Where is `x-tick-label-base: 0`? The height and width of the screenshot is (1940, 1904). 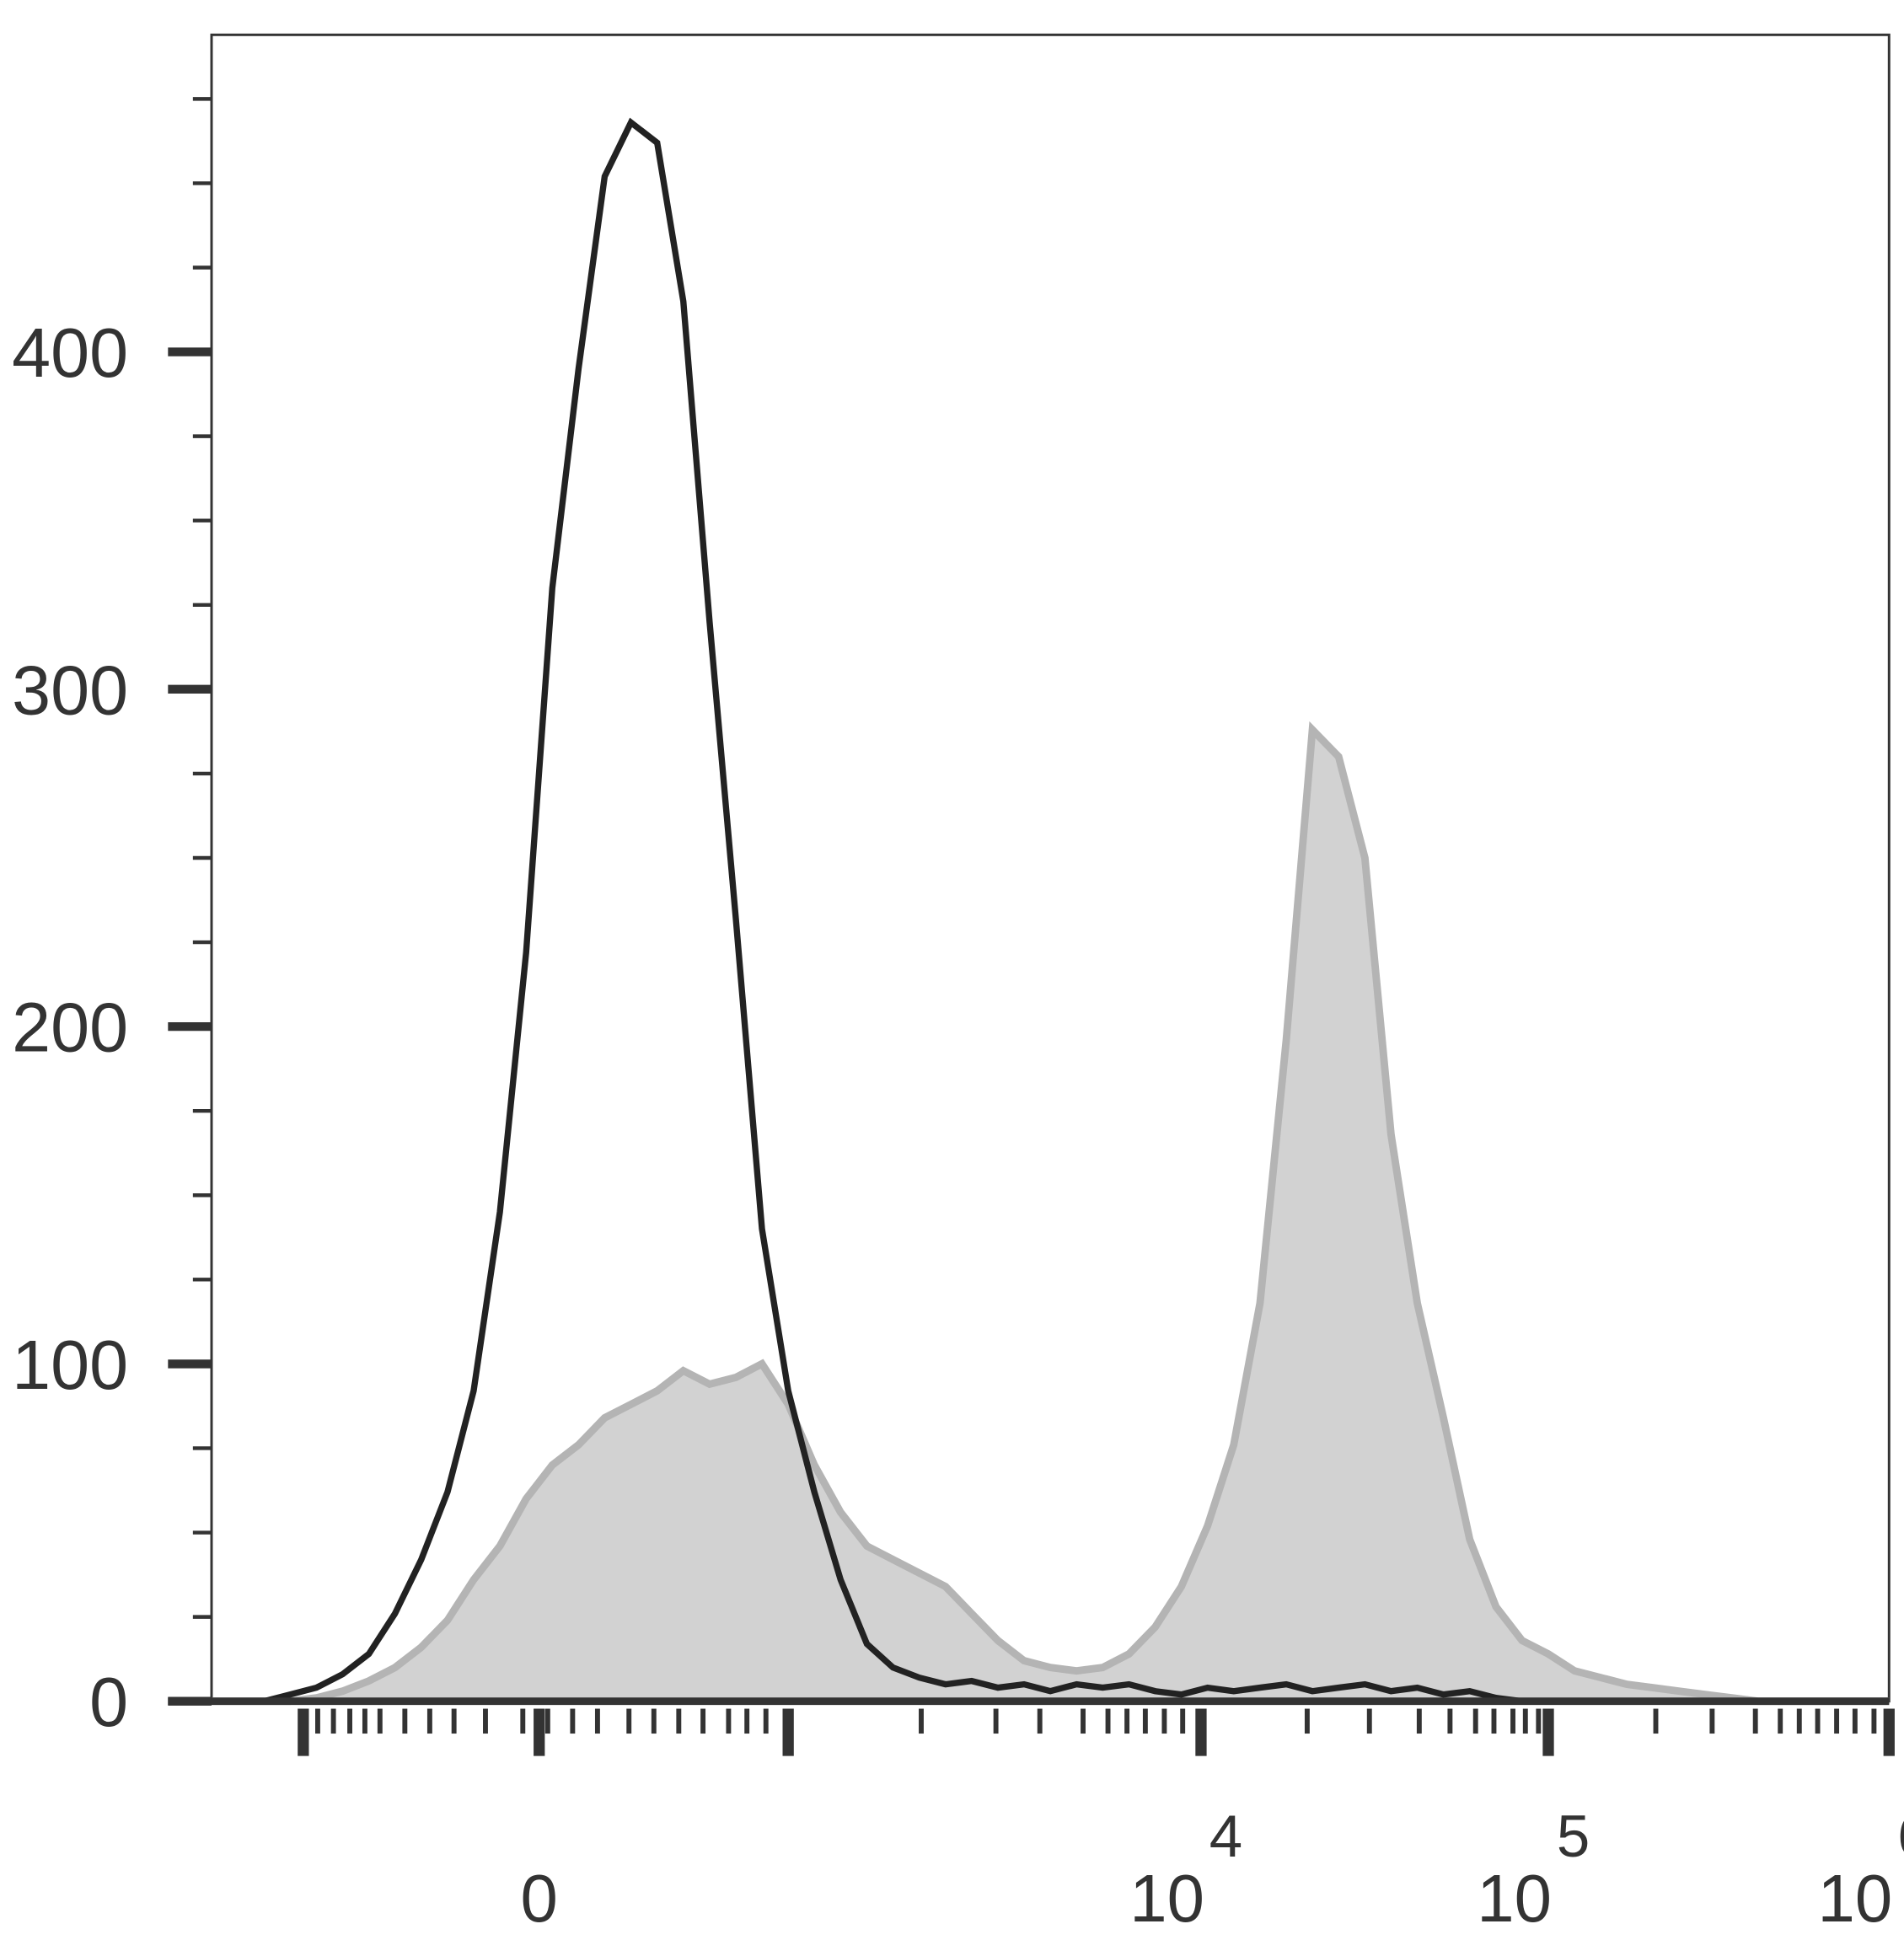 x-tick-label-base: 0 is located at coordinates (539, 1898).